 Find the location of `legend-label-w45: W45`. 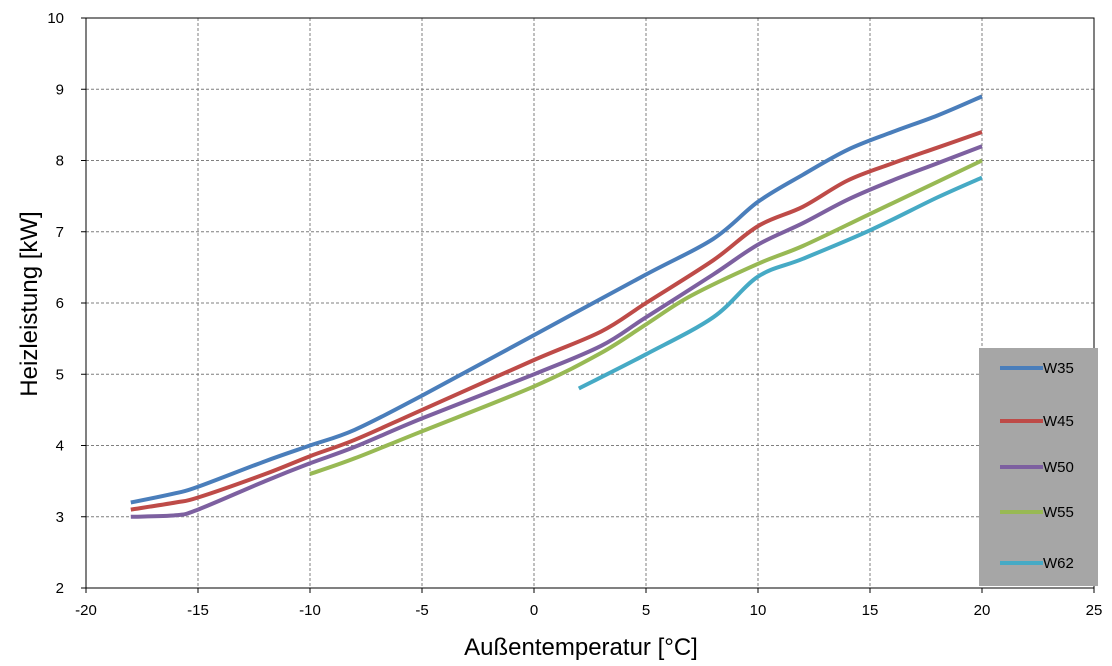

legend-label-w45: W45 is located at coordinates (1058, 421).